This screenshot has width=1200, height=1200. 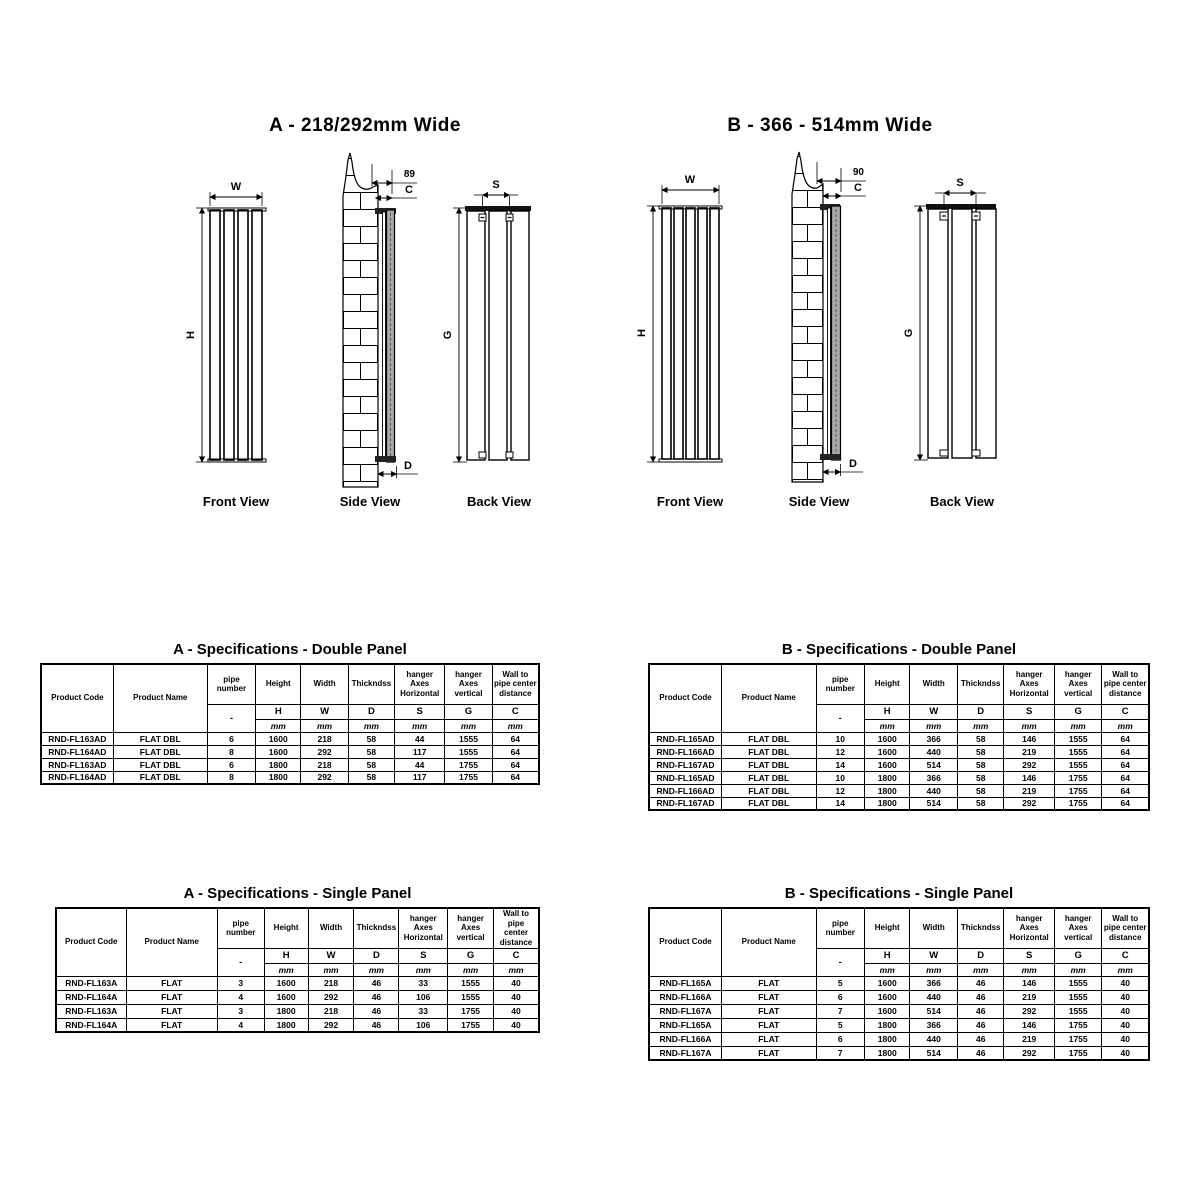 What do you see at coordinates (471, 928) in the screenshot?
I see `th-hanger-vertical: hanger Axes vertical` at bounding box center [471, 928].